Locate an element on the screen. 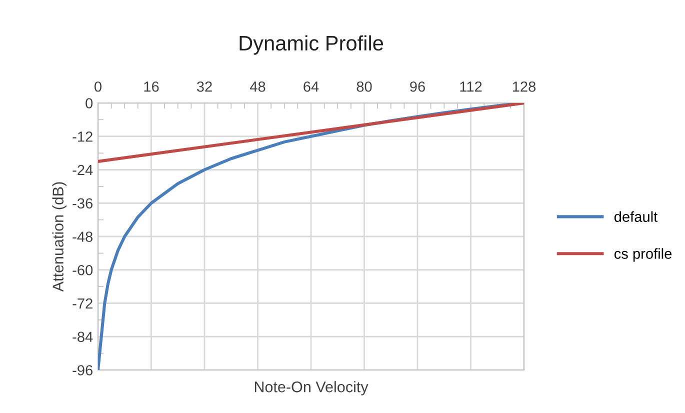 This screenshot has height=413, width=685. y-tick-label: -72 is located at coordinates (82, 303).